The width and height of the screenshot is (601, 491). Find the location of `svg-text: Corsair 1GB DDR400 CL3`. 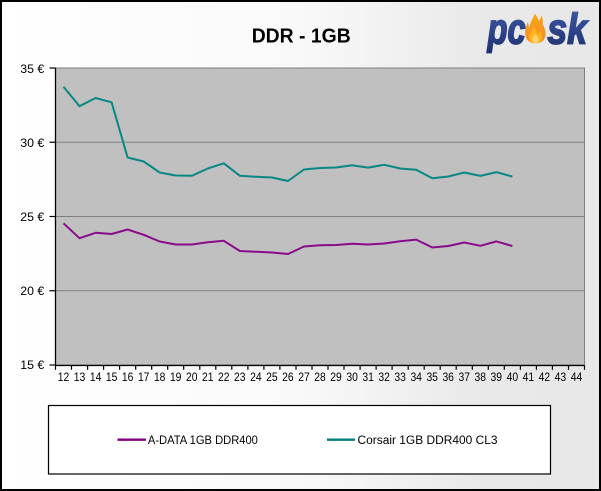

svg-text: Corsair 1GB DDR400 CL3 is located at coordinates (428, 441).